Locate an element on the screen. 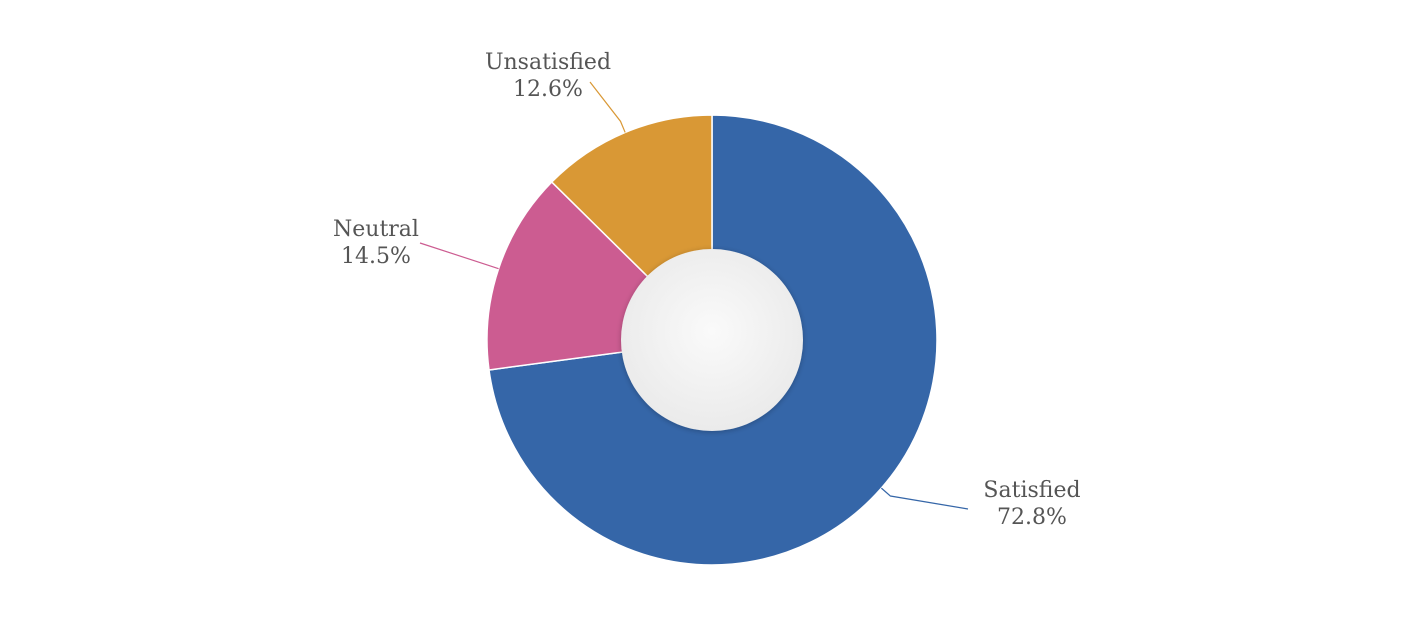 The image size is (1424, 622). slice-value-satisfied: 72.8% is located at coordinates (1032, 517).